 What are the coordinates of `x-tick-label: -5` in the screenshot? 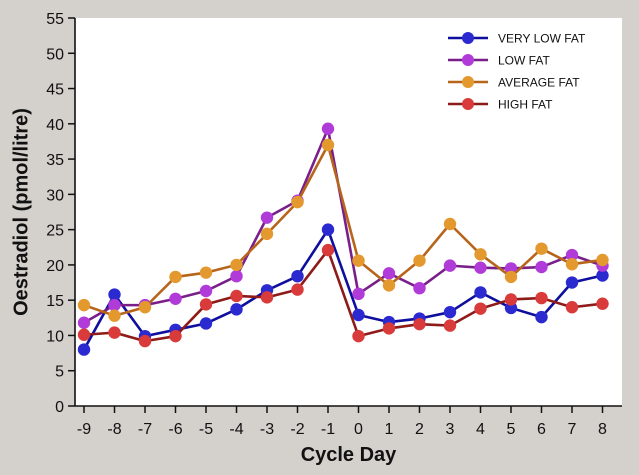 It's located at (206, 429).